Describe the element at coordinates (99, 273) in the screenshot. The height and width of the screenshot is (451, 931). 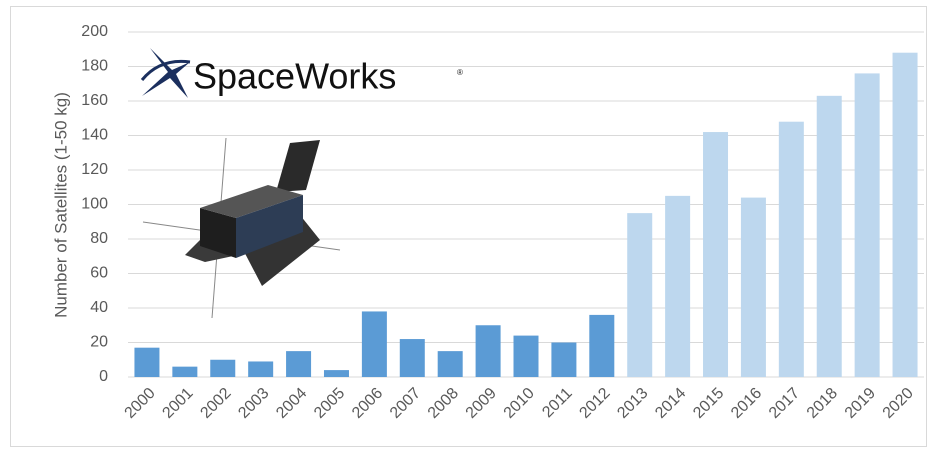
I see `y-tick-label: 60` at that location.